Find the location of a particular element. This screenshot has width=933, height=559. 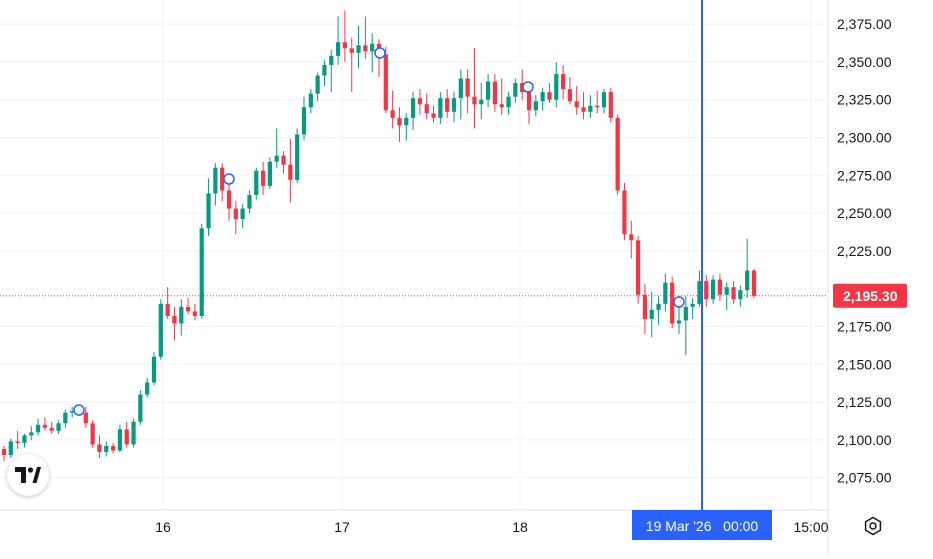

svg-text: 2,195.30 is located at coordinates (870, 296).